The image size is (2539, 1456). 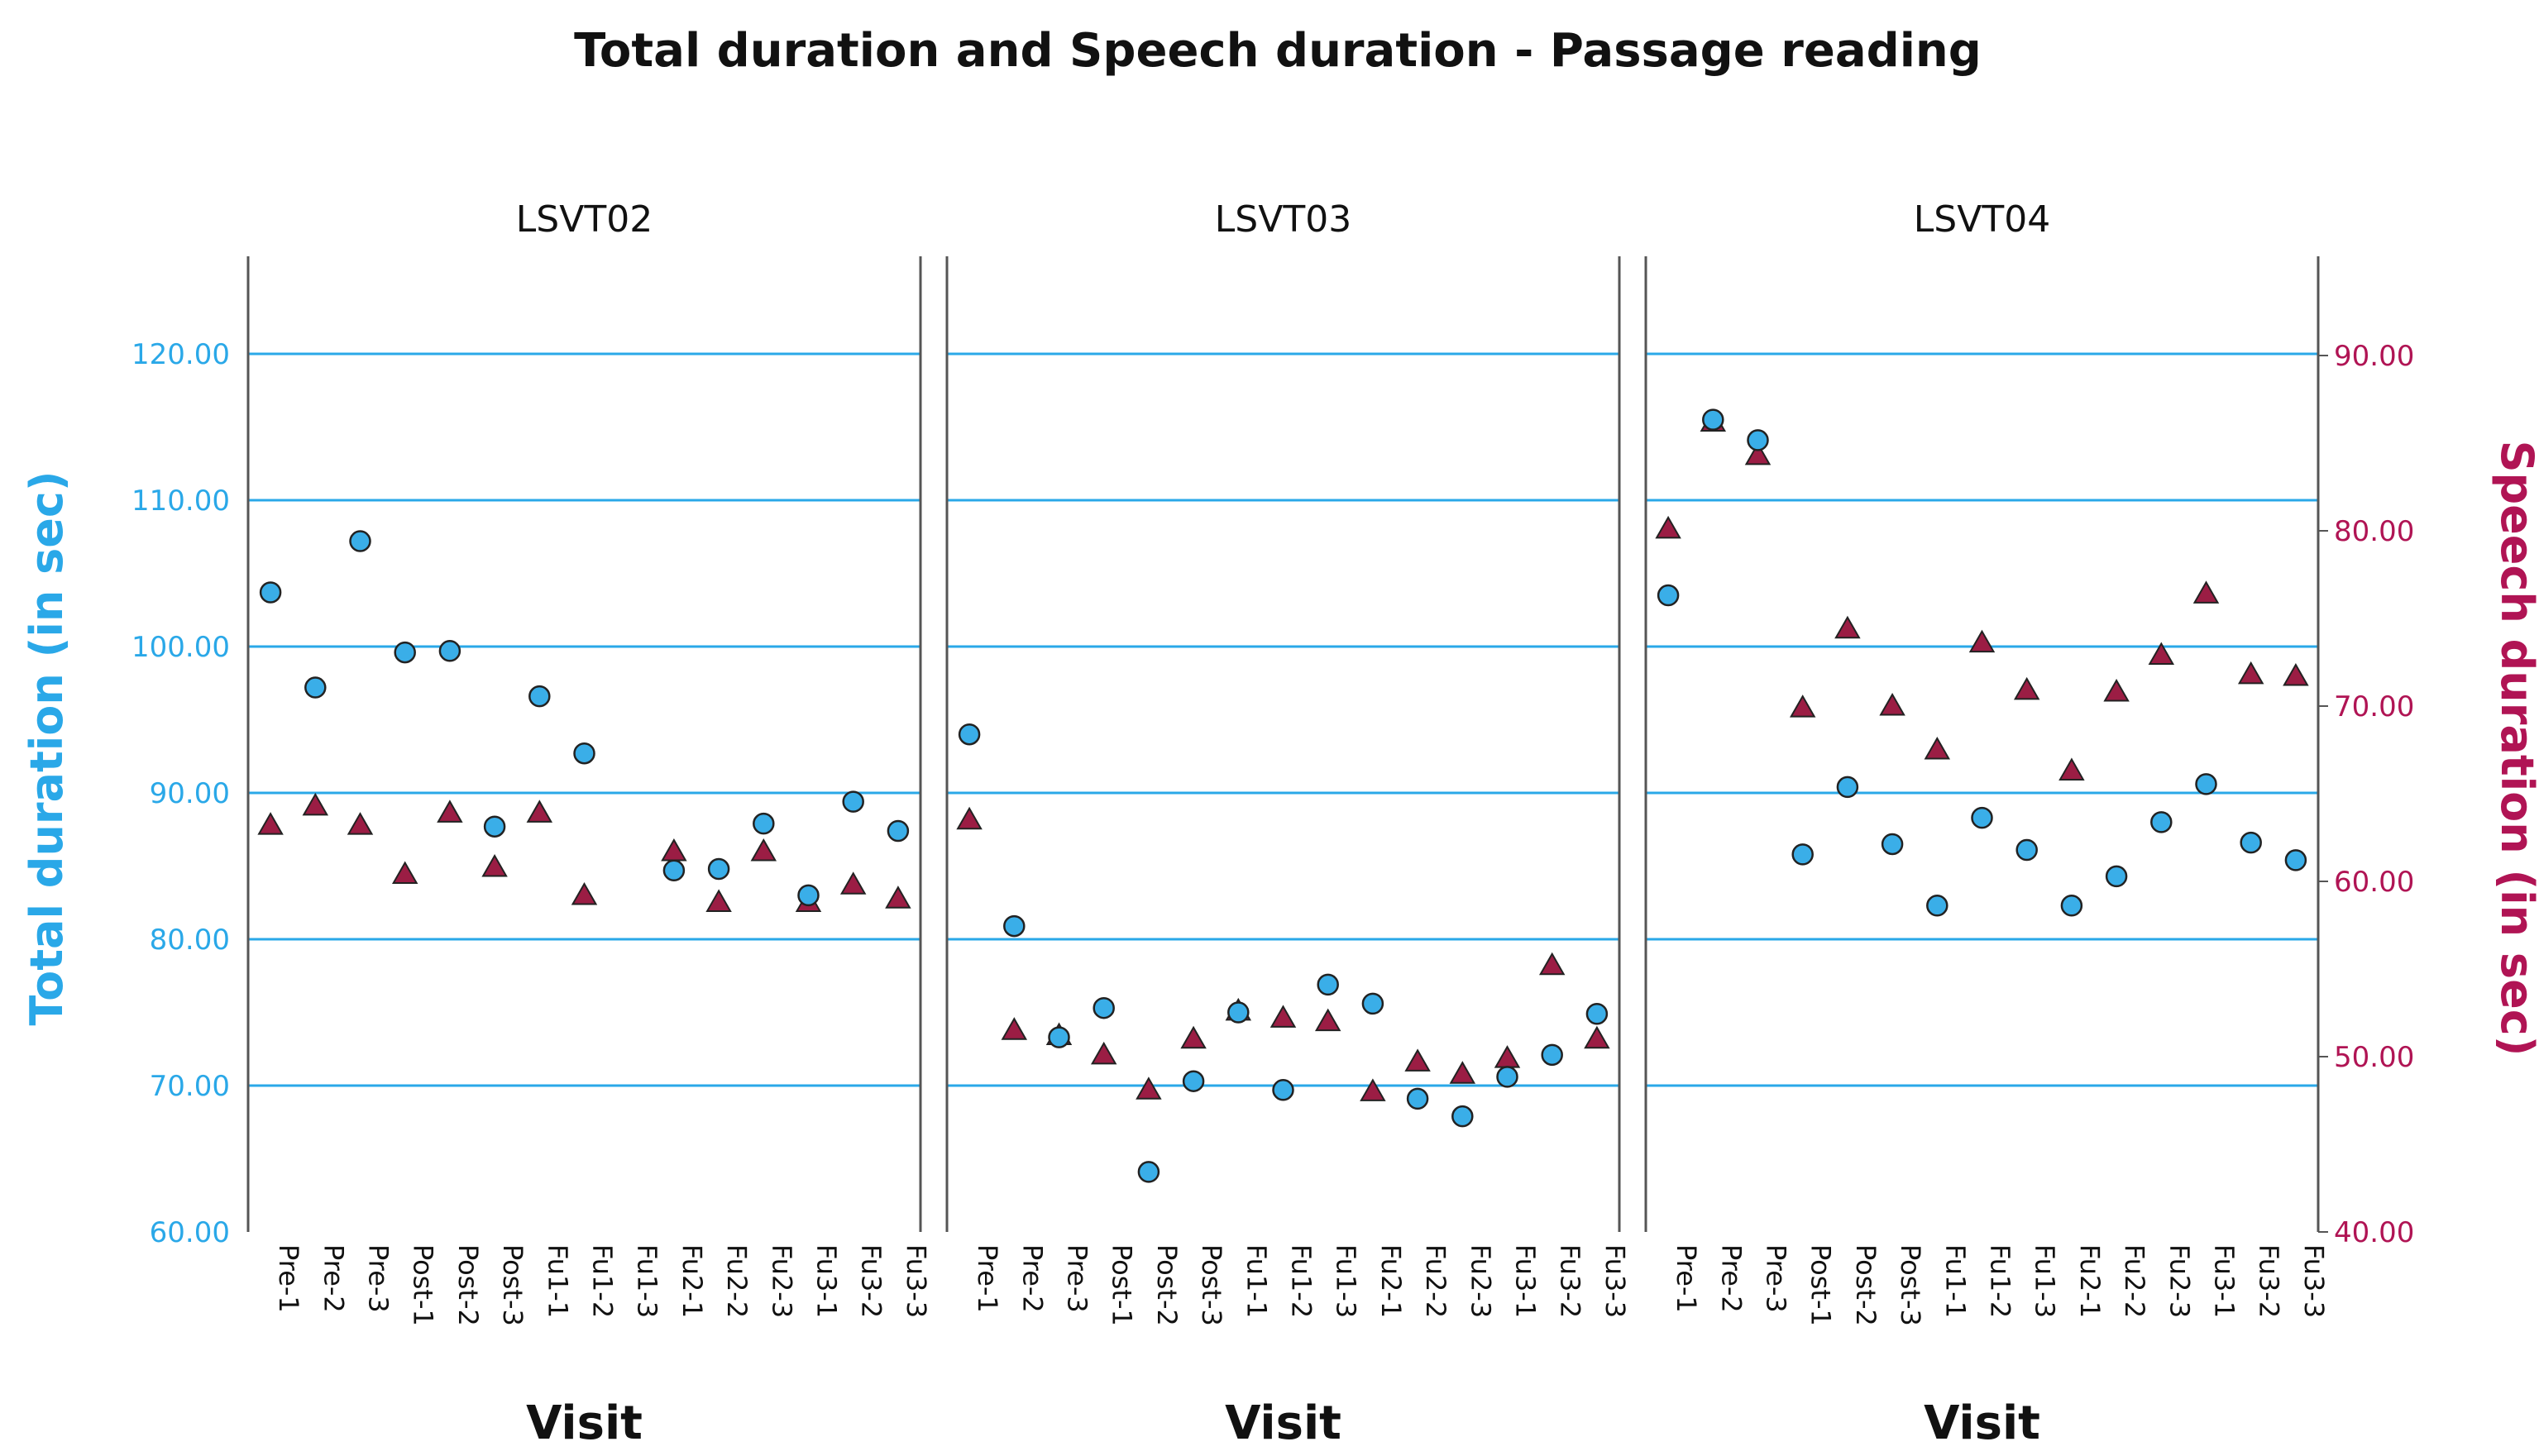 What do you see at coordinates (584, 219) in the screenshot?
I see `panel-title: LSVT02` at bounding box center [584, 219].